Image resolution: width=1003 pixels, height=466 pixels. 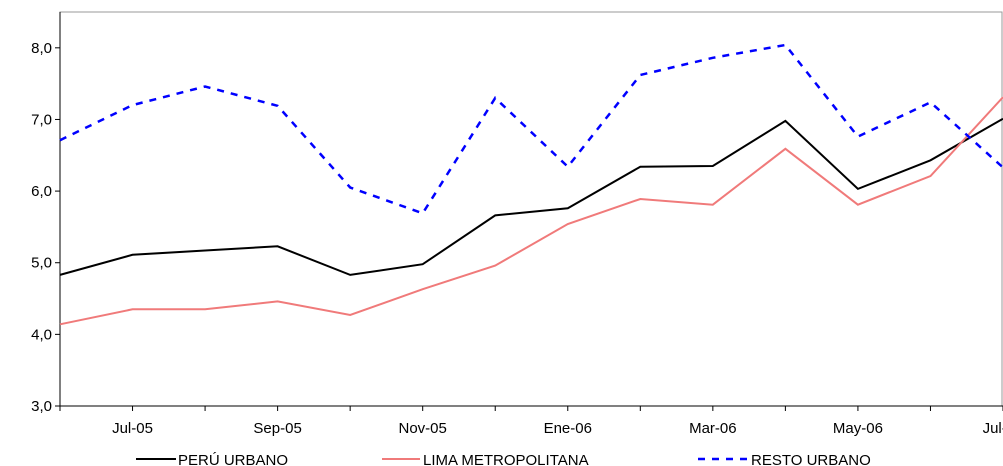 I want to click on x-tick-label: May-06, so click(x=858, y=428).